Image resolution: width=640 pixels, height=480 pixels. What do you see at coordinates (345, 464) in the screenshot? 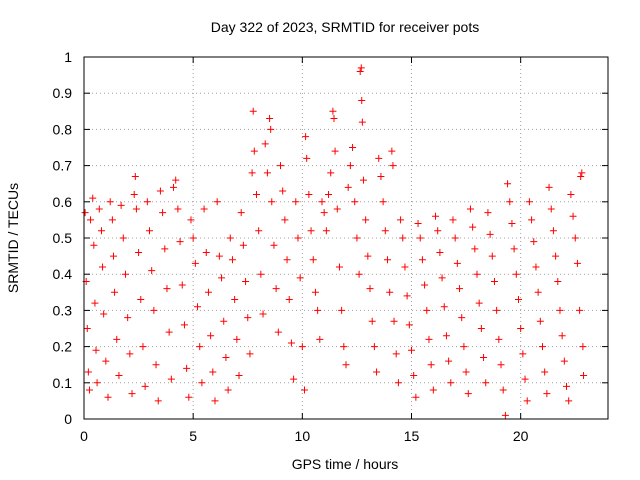
I see `x-axis-label: GPS time / hours` at bounding box center [345, 464].